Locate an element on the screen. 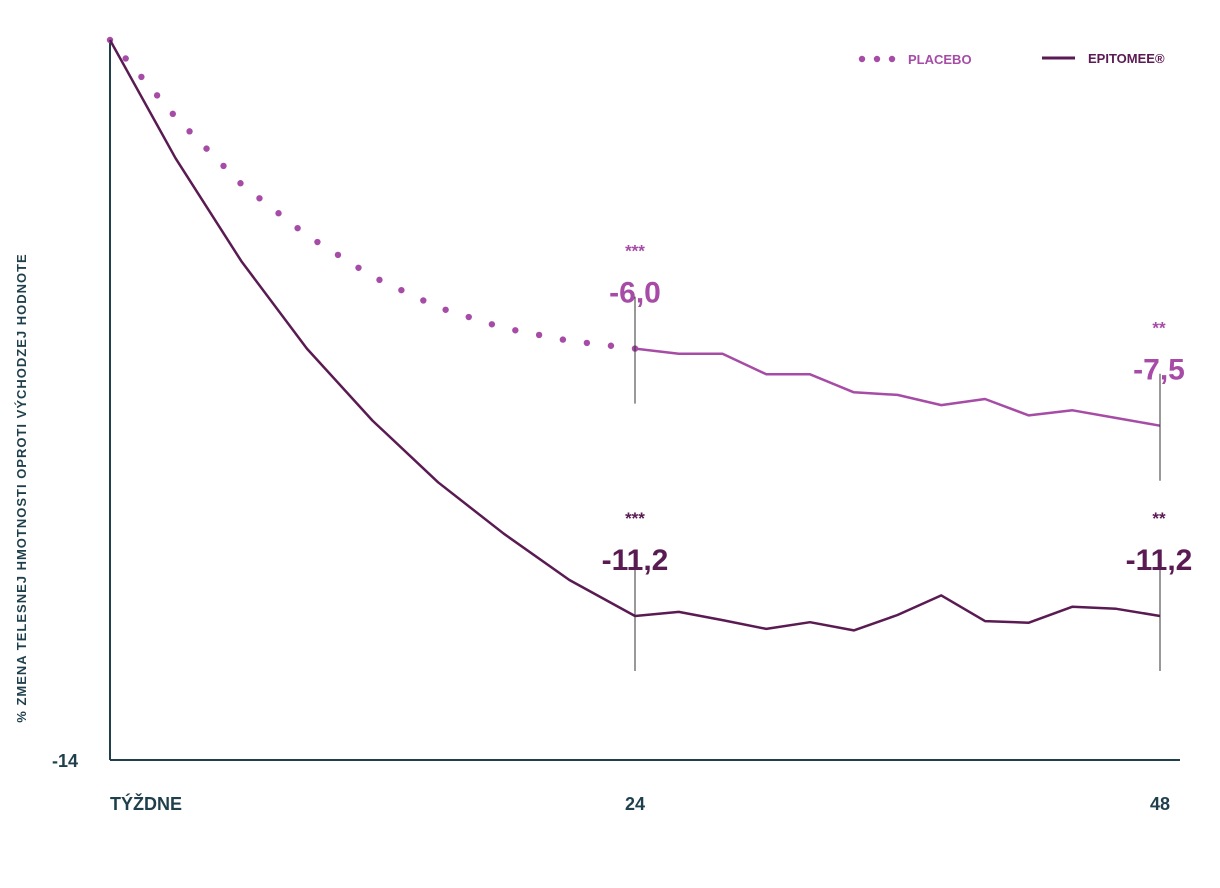  significance-label-placebo-24: *** is located at coordinates (635, 251).